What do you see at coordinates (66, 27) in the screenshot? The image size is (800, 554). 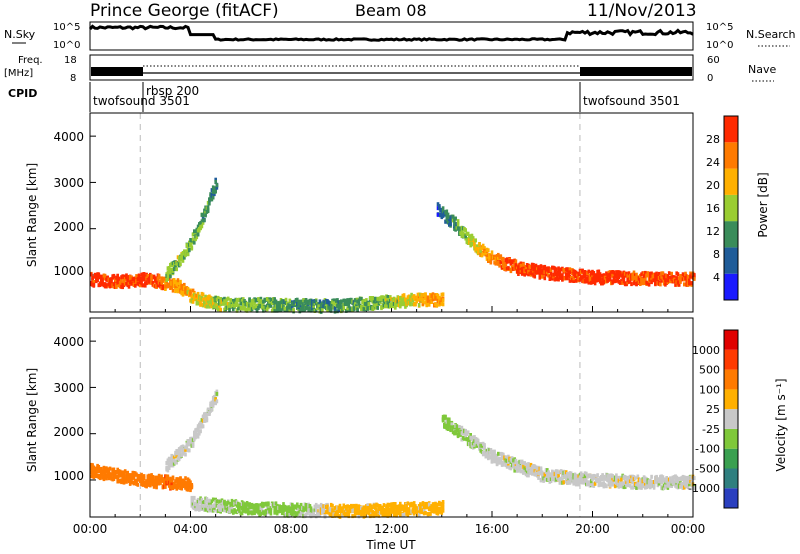 I see `nsky-tick-top: 10^5` at bounding box center [66, 27].